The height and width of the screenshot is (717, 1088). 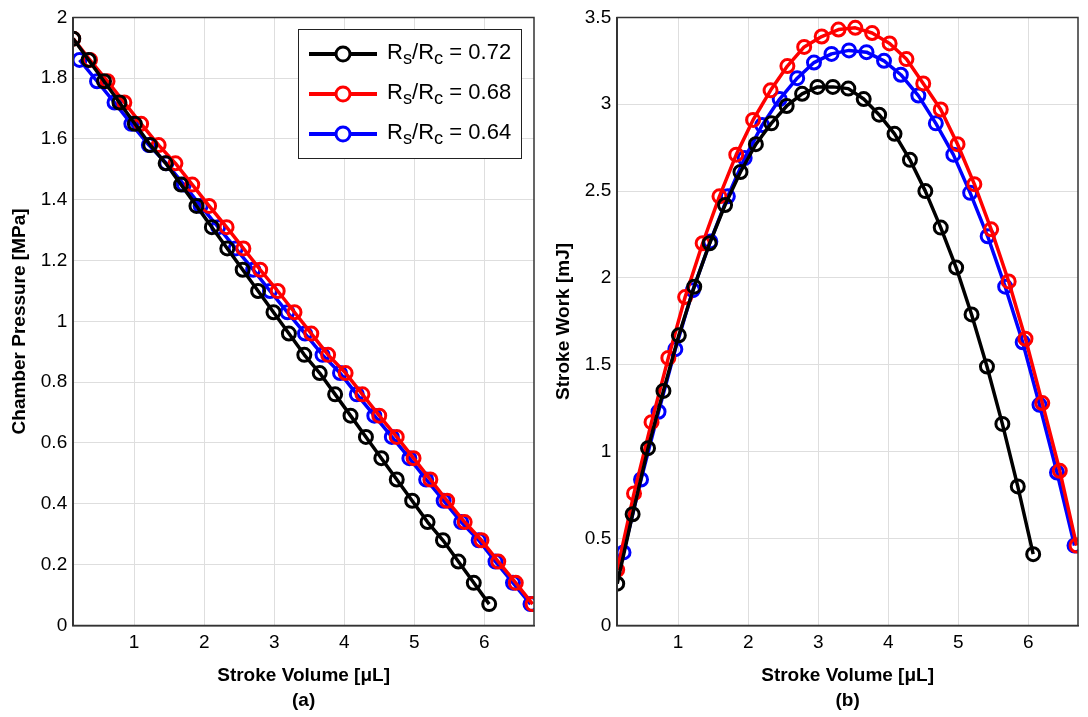 What do you see at coordinates (449, 94) in the screenshot?
I see `legend-label: R$_{s}$/R$_{c}$ = 0.68` at bounding box center [449, 94].